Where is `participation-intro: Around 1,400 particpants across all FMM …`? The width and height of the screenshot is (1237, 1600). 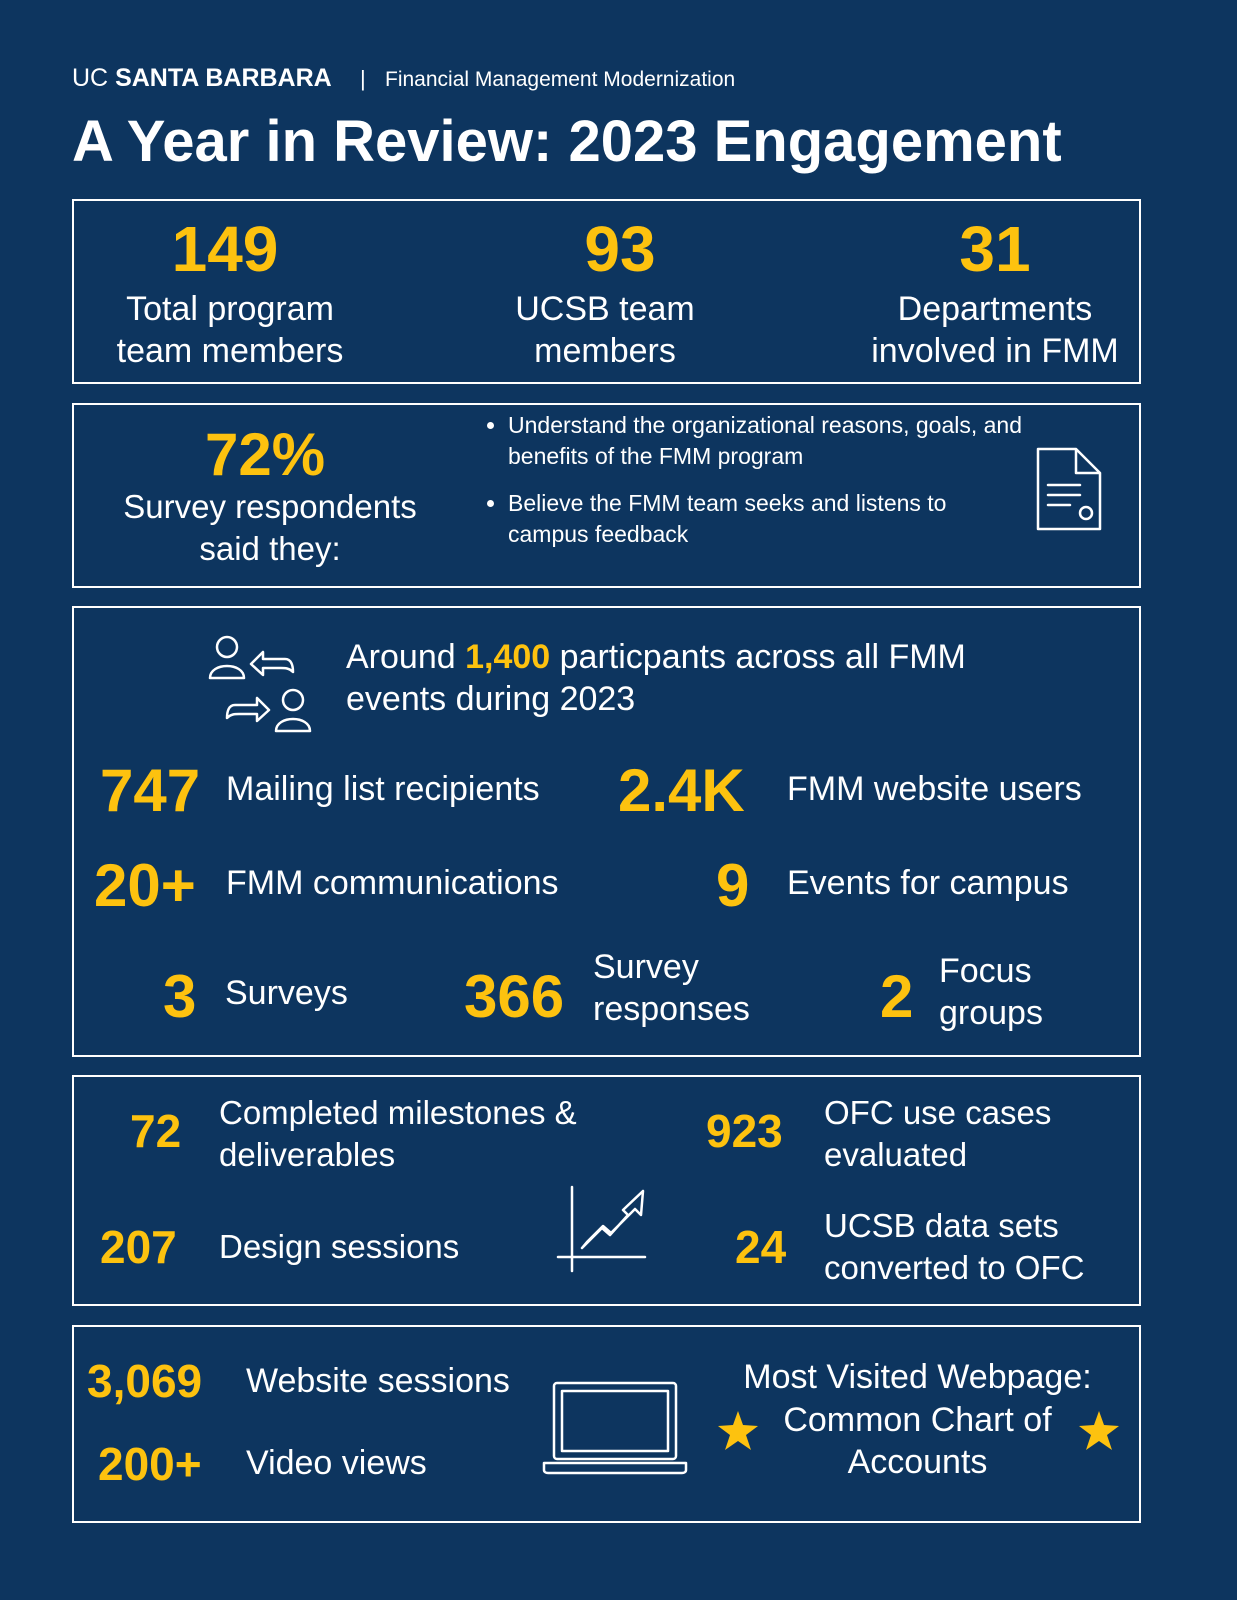 participation-intro: Around 1,400 particpants across all FMM … is located at coordinates (706, 678).